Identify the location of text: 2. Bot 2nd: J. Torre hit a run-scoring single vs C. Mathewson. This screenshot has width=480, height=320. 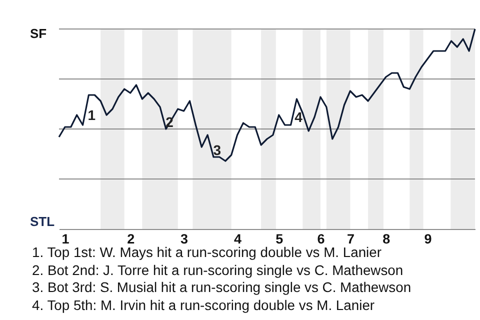
(218, 271).